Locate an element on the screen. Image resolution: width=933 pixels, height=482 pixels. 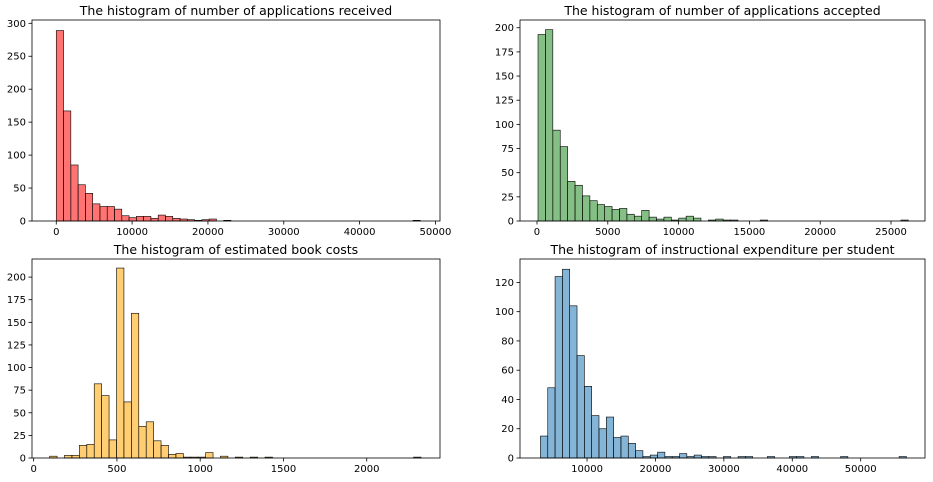
x-tick-label: 1000 is located at coordinates (199, 469).